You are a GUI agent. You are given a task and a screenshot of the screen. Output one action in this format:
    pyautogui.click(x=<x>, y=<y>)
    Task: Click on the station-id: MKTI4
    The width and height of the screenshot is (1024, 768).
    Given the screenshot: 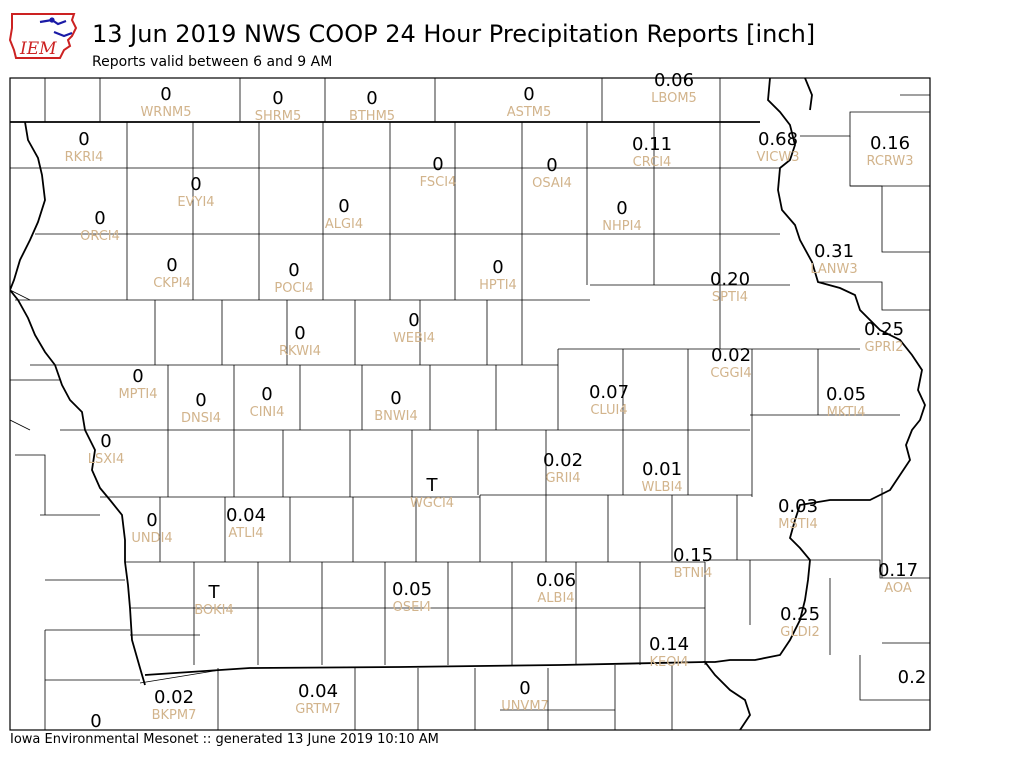 What is the action you would take?
    pyautogui.click(x=846, y=412)
    